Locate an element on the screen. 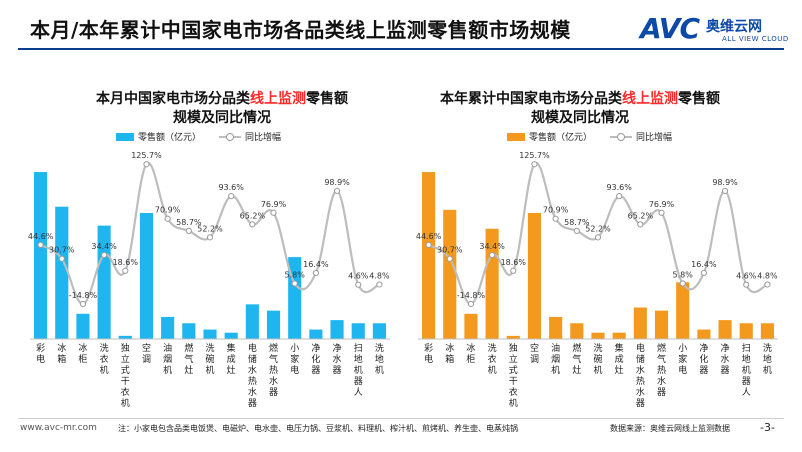 The width and height of the screenshot is (802, 452). left-chart-title-c: 规模及同比情况 is located at coordinates (222, 118).